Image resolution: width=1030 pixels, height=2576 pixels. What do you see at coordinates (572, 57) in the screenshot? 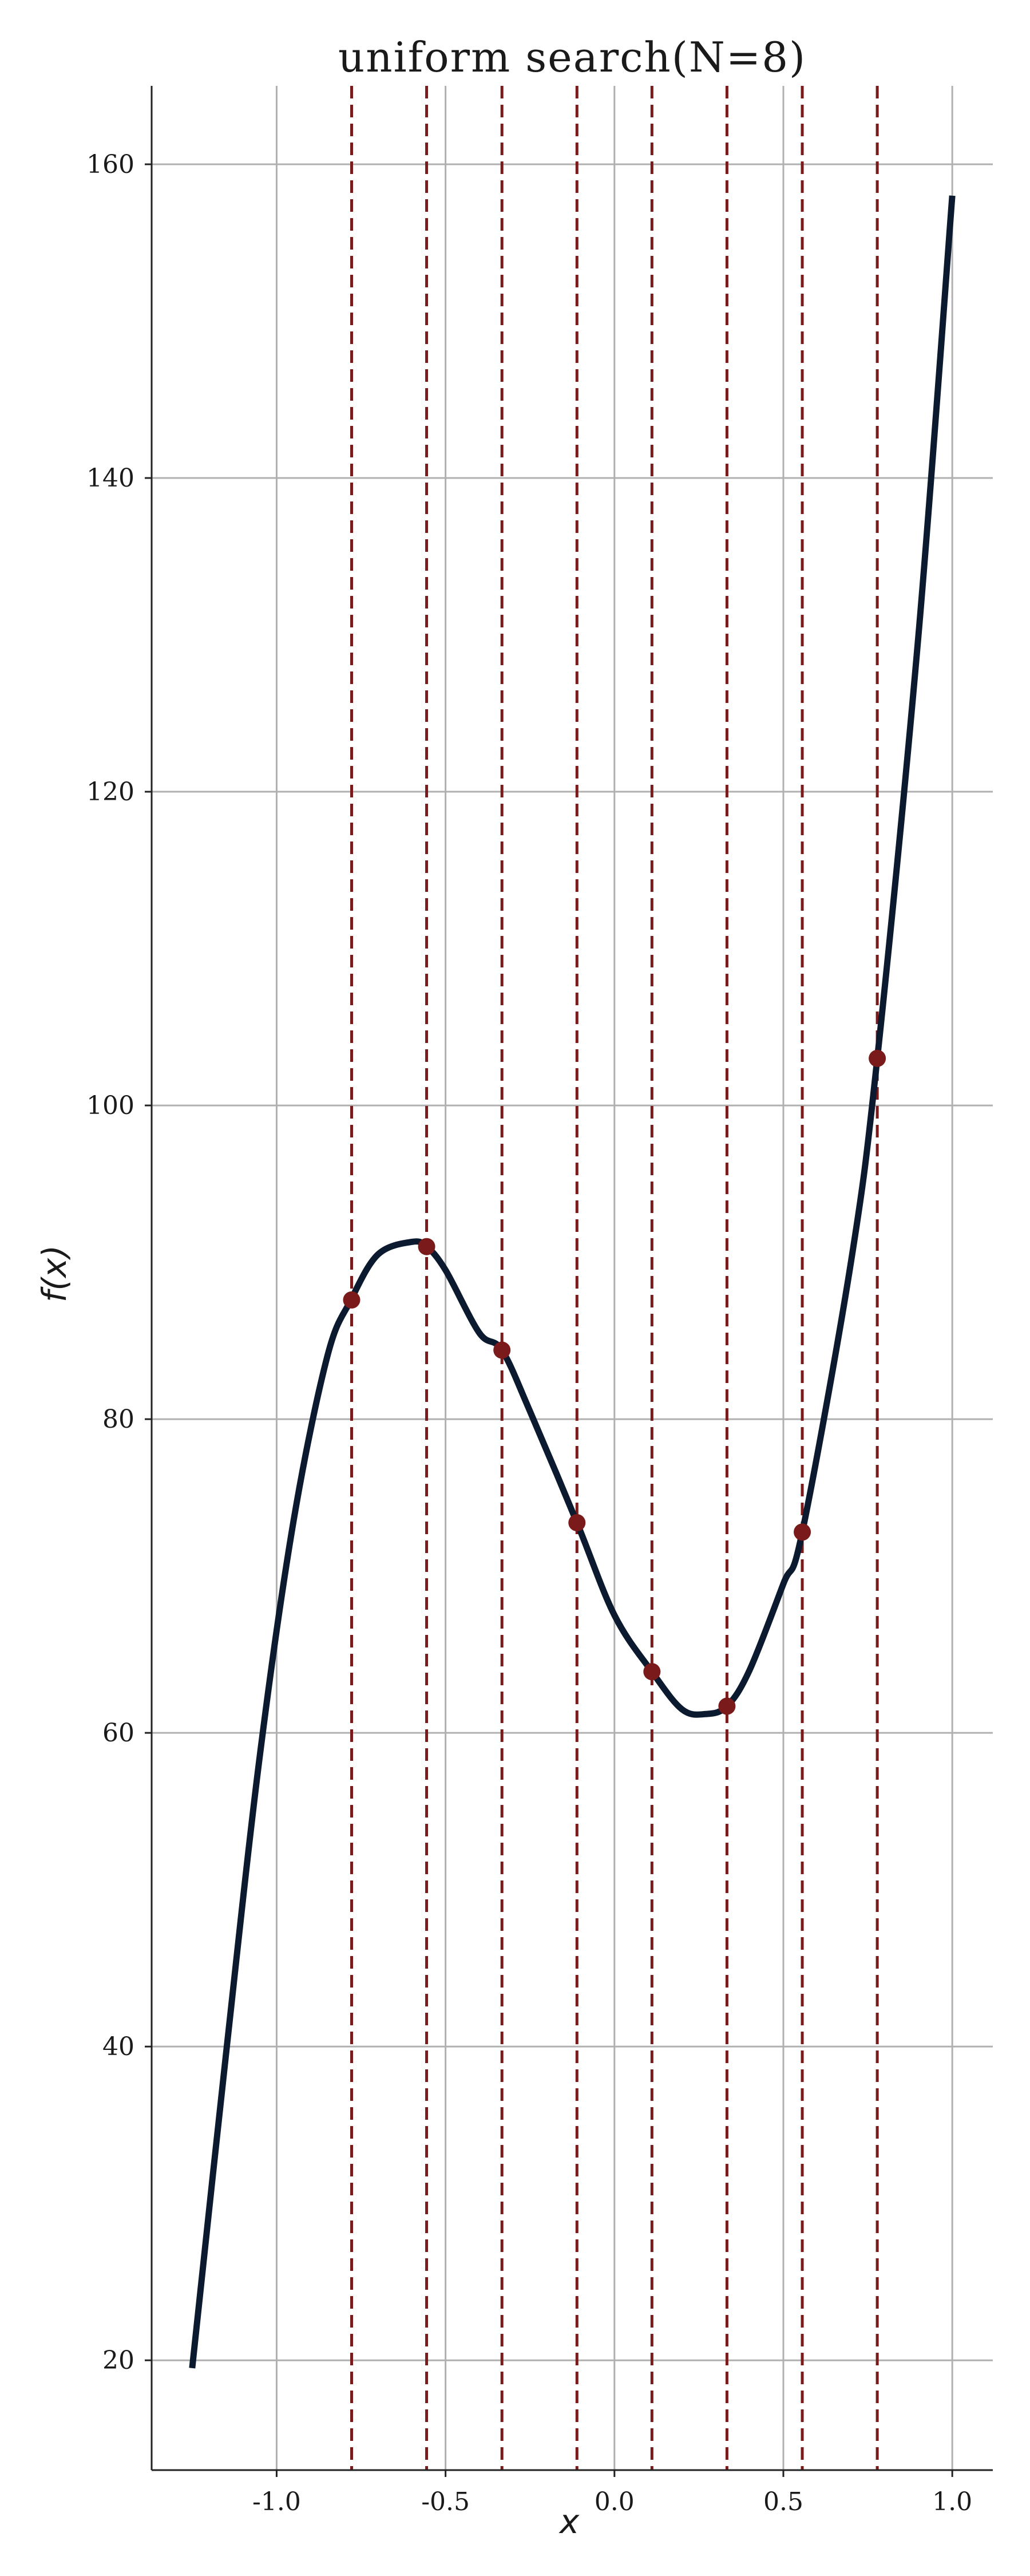
I see `chart-title: uniform search(N=8)` at bounding box center [572, 57].